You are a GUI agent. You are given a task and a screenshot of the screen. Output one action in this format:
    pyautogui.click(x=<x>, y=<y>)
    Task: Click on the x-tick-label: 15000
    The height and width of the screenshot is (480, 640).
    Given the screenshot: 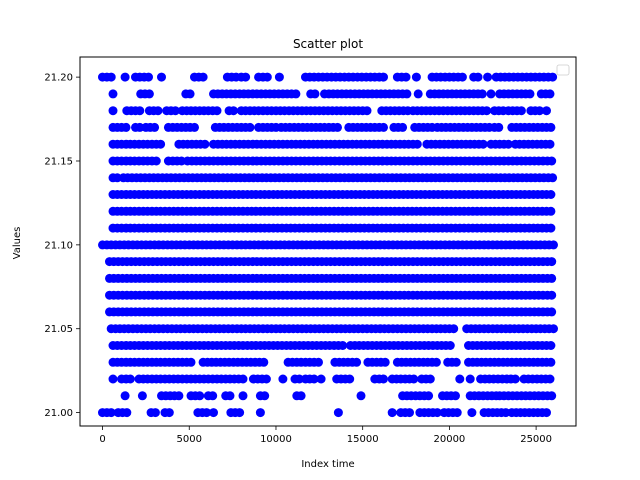 What is the action you would take?
    pyautogui.click(x=363, y=439)
    